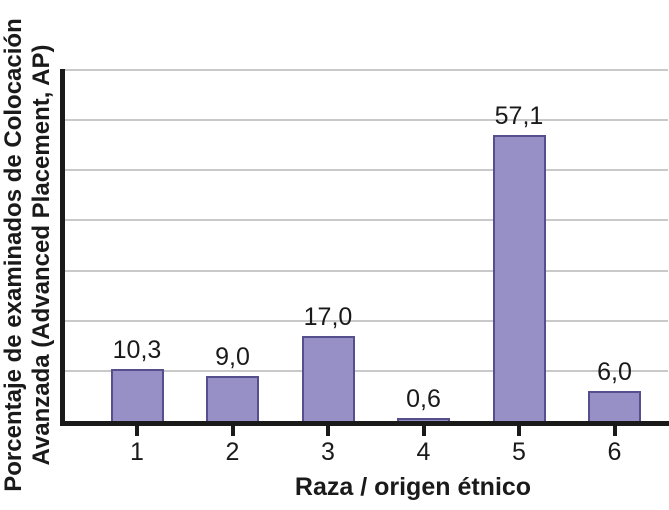 Image resolution: width=669 pixels, height=510 pixels. What do you see at coordinates (13, 255) in the screenshot?
I see `y-axis-label-line1: Porcentaje de examinados de Colocación` at bounding box center [13, 255].